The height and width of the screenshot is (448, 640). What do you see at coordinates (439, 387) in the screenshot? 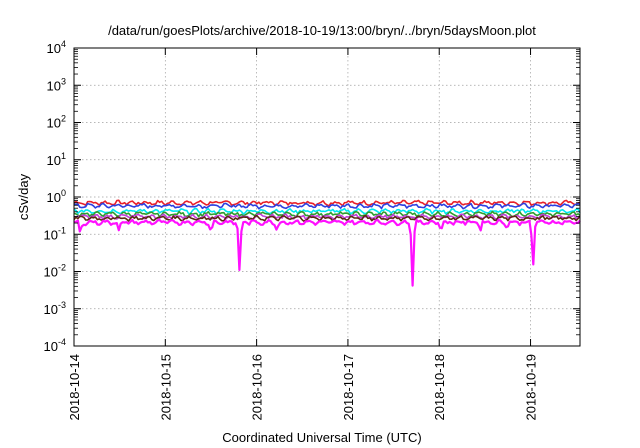
I see `x-tick-label: 2018-10-18` at bounding box center [439, 387].